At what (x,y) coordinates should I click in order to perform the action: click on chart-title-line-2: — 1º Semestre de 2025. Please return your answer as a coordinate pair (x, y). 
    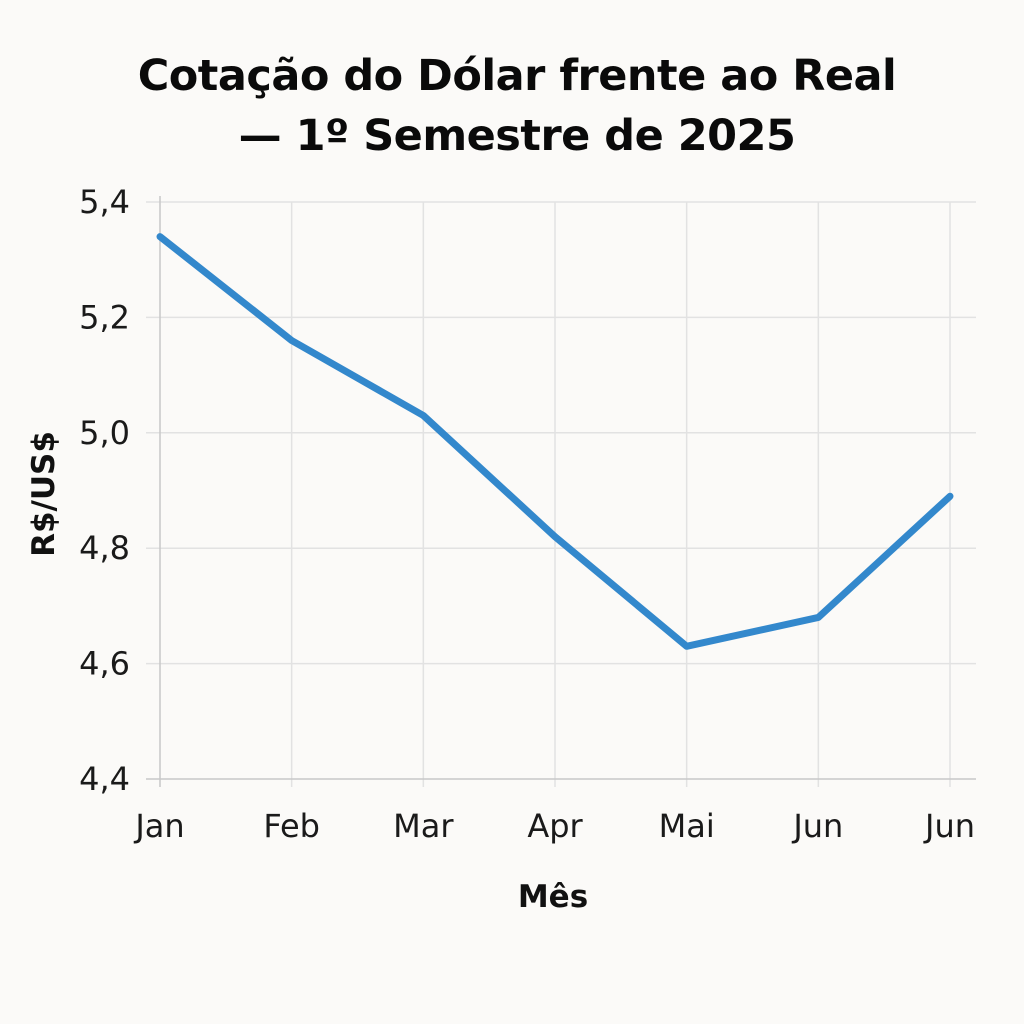
    Looking at the image, I should click on (517, 136).